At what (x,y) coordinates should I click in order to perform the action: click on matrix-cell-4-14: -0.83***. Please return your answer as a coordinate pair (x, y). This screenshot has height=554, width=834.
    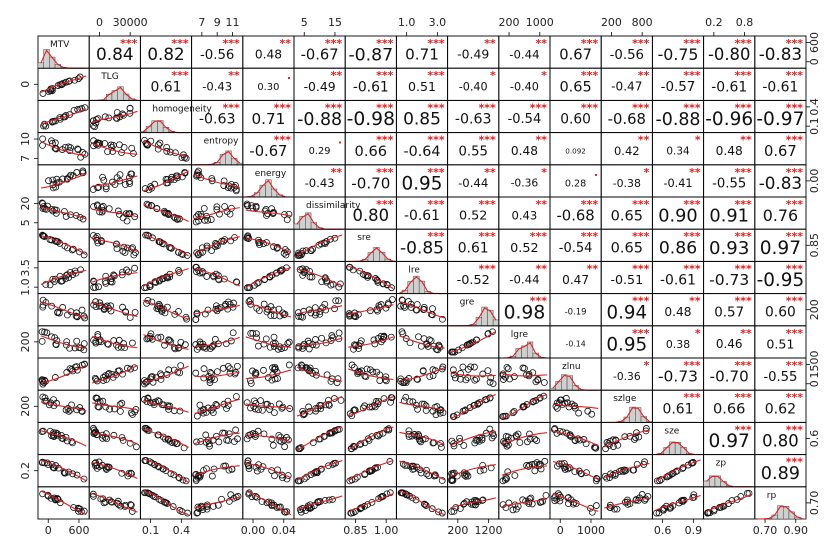
    Looking at the image, I should click on (780, 181).